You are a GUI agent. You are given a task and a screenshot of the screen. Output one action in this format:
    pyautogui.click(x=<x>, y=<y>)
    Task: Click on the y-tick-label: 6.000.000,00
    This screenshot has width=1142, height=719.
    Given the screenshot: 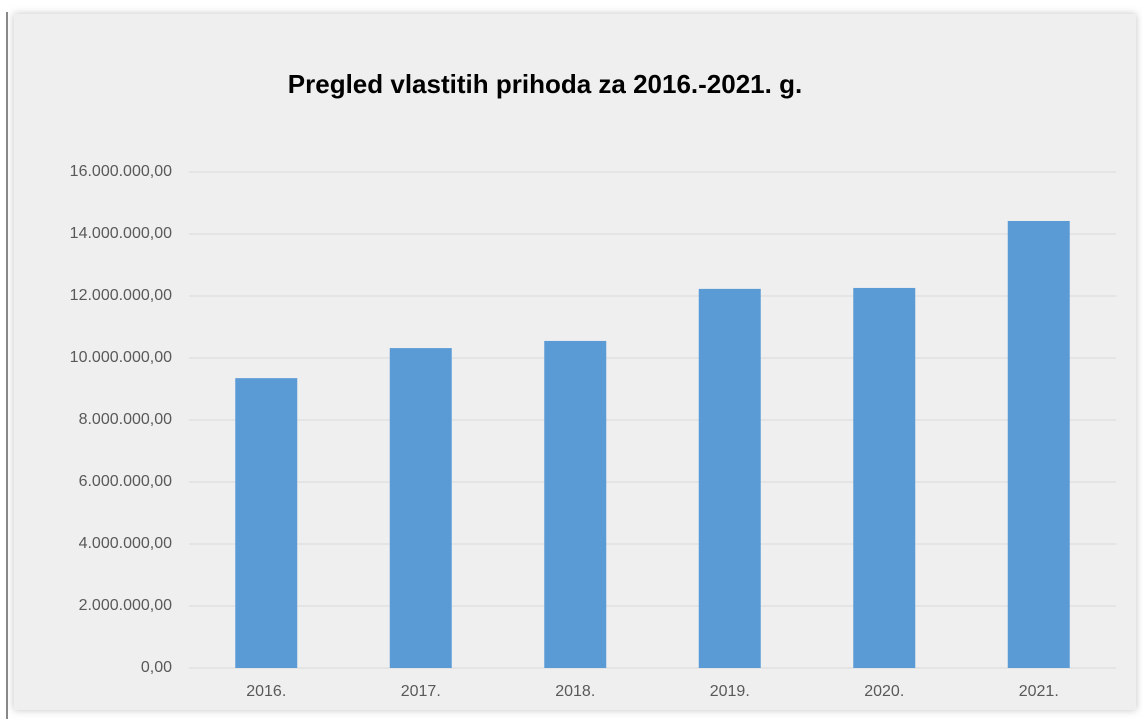 What is the action you would take?
    pyautogui.click(x=126, y=481)
    